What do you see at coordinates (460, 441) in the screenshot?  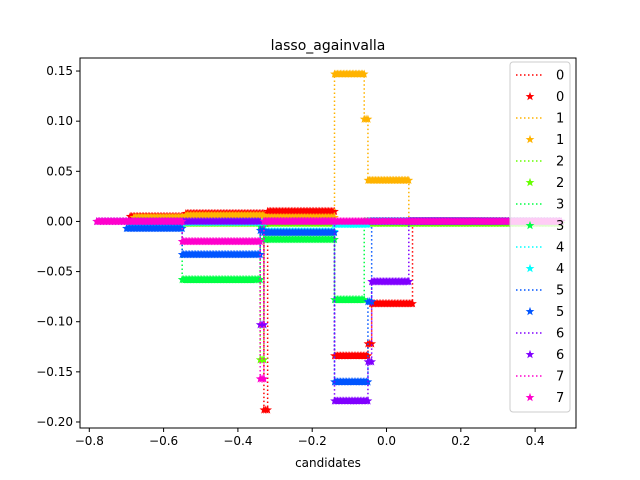 I see `x-tick-label: 0.2` at bounding box center [460, 441].